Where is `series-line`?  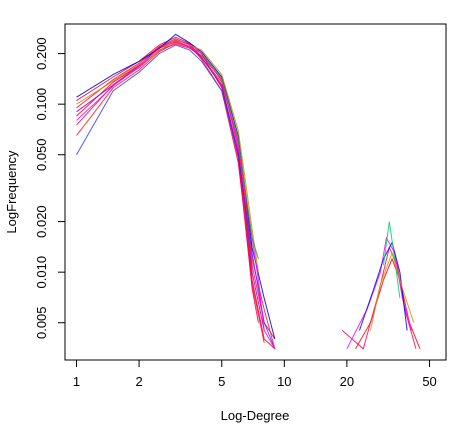 series-line is located at coordinates (230, 156).